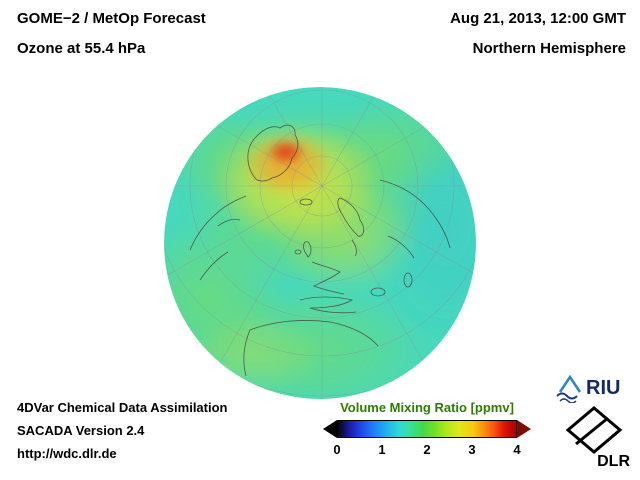 Image resolution: width=640 pixels, height=480 pixels. Describe the element at coordinates (549, 48) in the screenshot. I see `header-region: Northern Hemisphere` at that location.